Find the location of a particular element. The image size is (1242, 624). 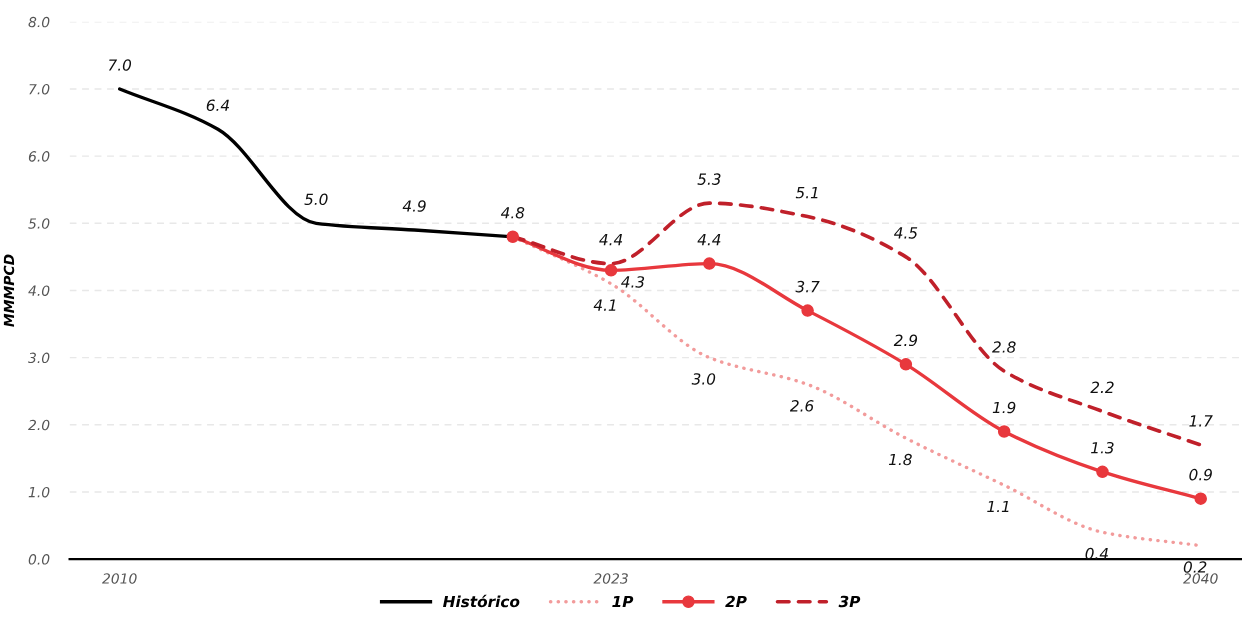

data-label: 1.8 is located at coordinates (900, 459).